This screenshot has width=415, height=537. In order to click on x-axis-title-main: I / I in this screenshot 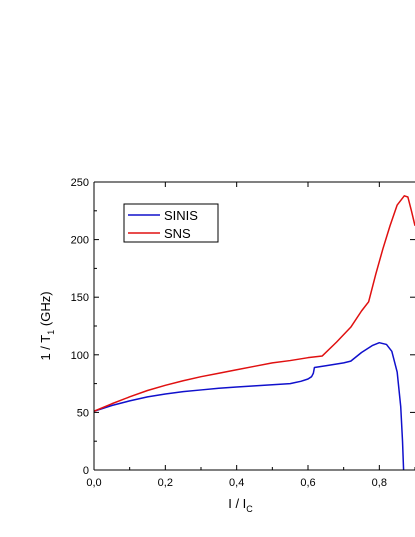, I will do `click(237, 503)`.